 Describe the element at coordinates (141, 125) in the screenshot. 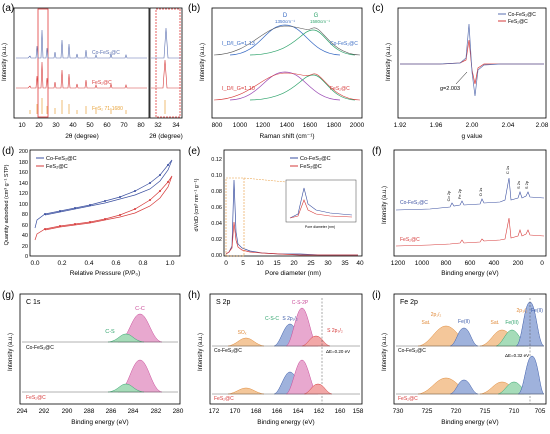

I see `panel-a-xtick: 80` at that location.